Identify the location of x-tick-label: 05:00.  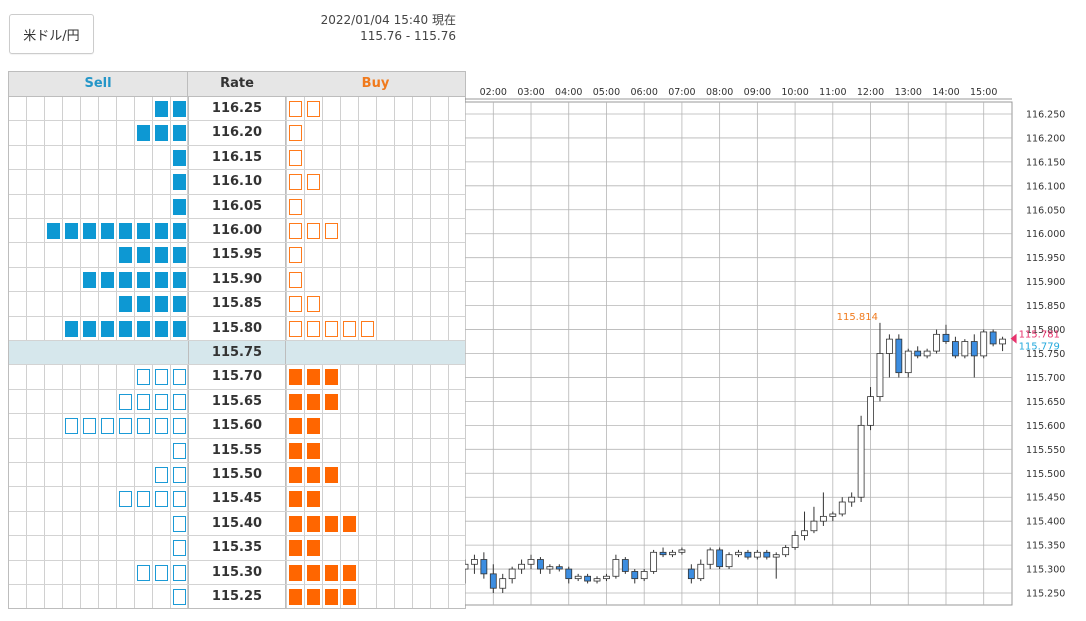
(606, 92).